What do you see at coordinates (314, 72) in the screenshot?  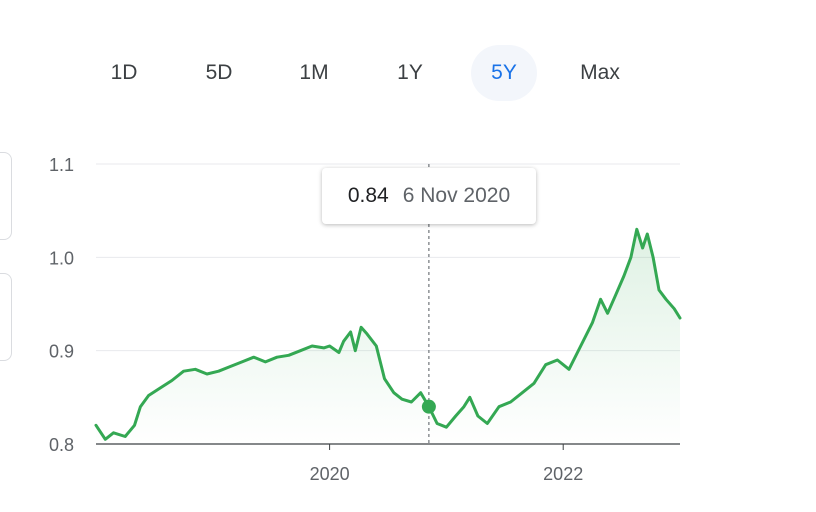 I see `tab-1m: 1M` at bounding box center [314, 72].